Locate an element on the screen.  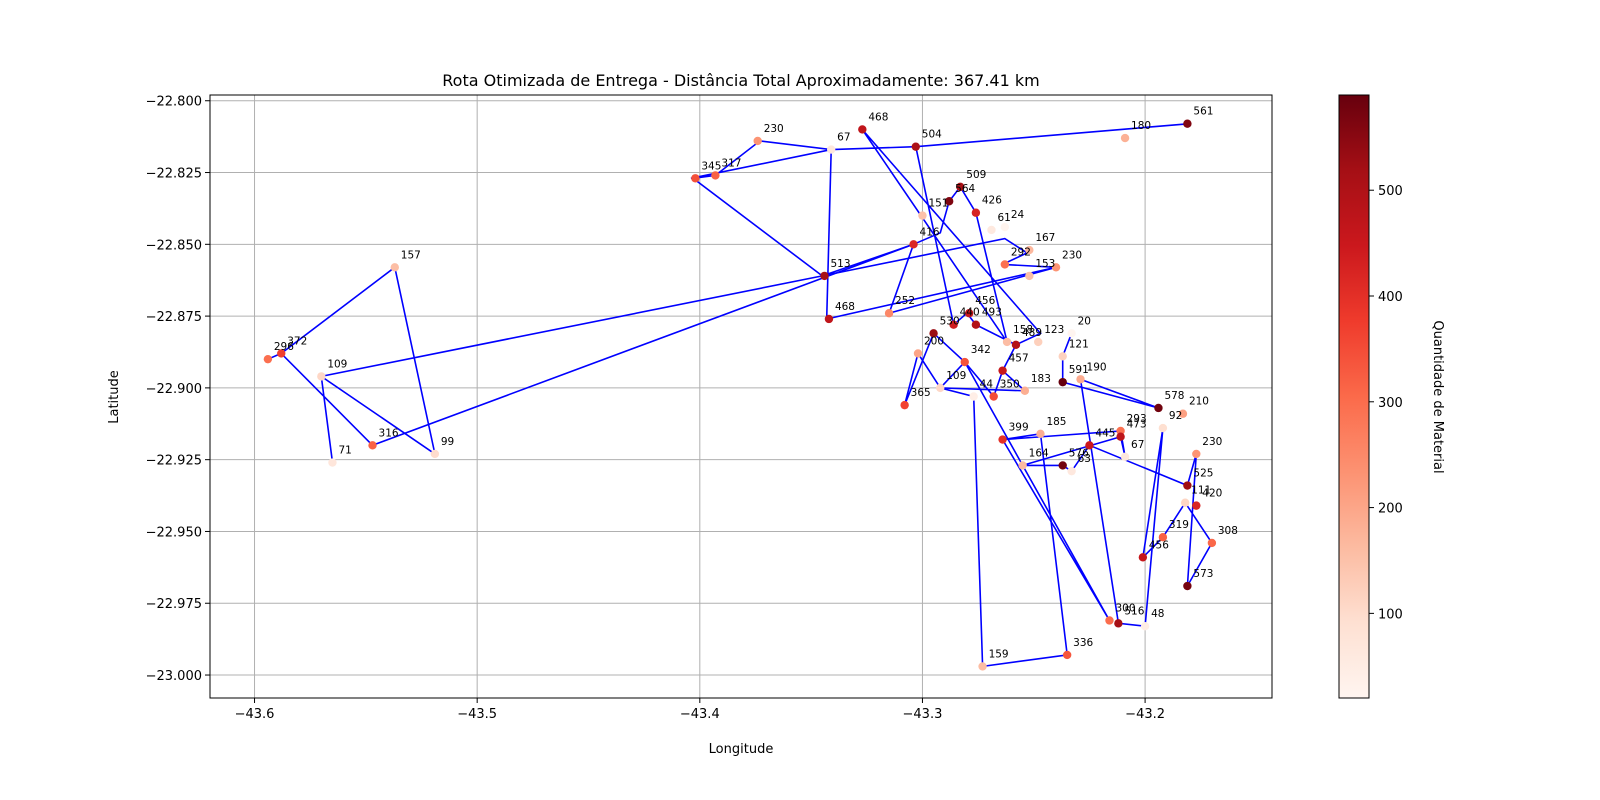
point-label: 342 is located at coordinates (981, 350).